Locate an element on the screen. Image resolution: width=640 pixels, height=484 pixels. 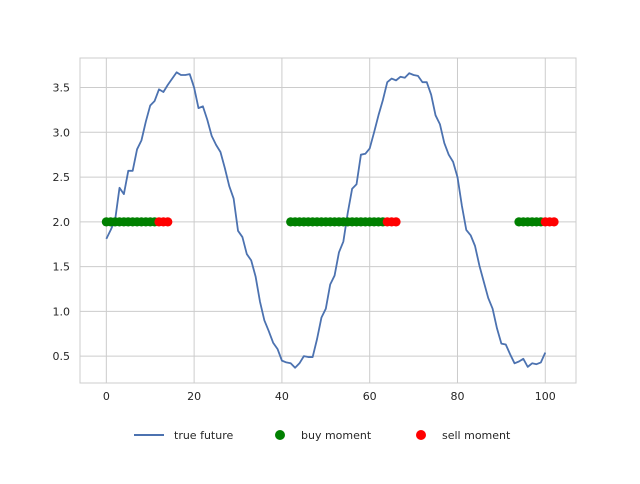
y-tick-label: 2.5 is located at coordinates (62, 177).